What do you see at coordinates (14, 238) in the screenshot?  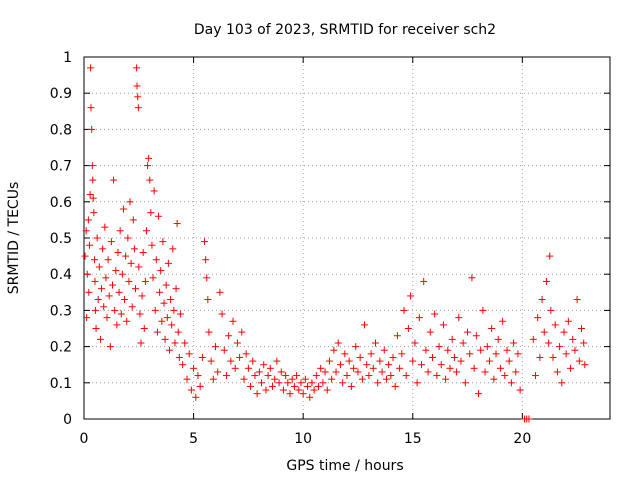 I see `y-axis-label: SRMTID / TECUs` at bounding box center [14, 238].